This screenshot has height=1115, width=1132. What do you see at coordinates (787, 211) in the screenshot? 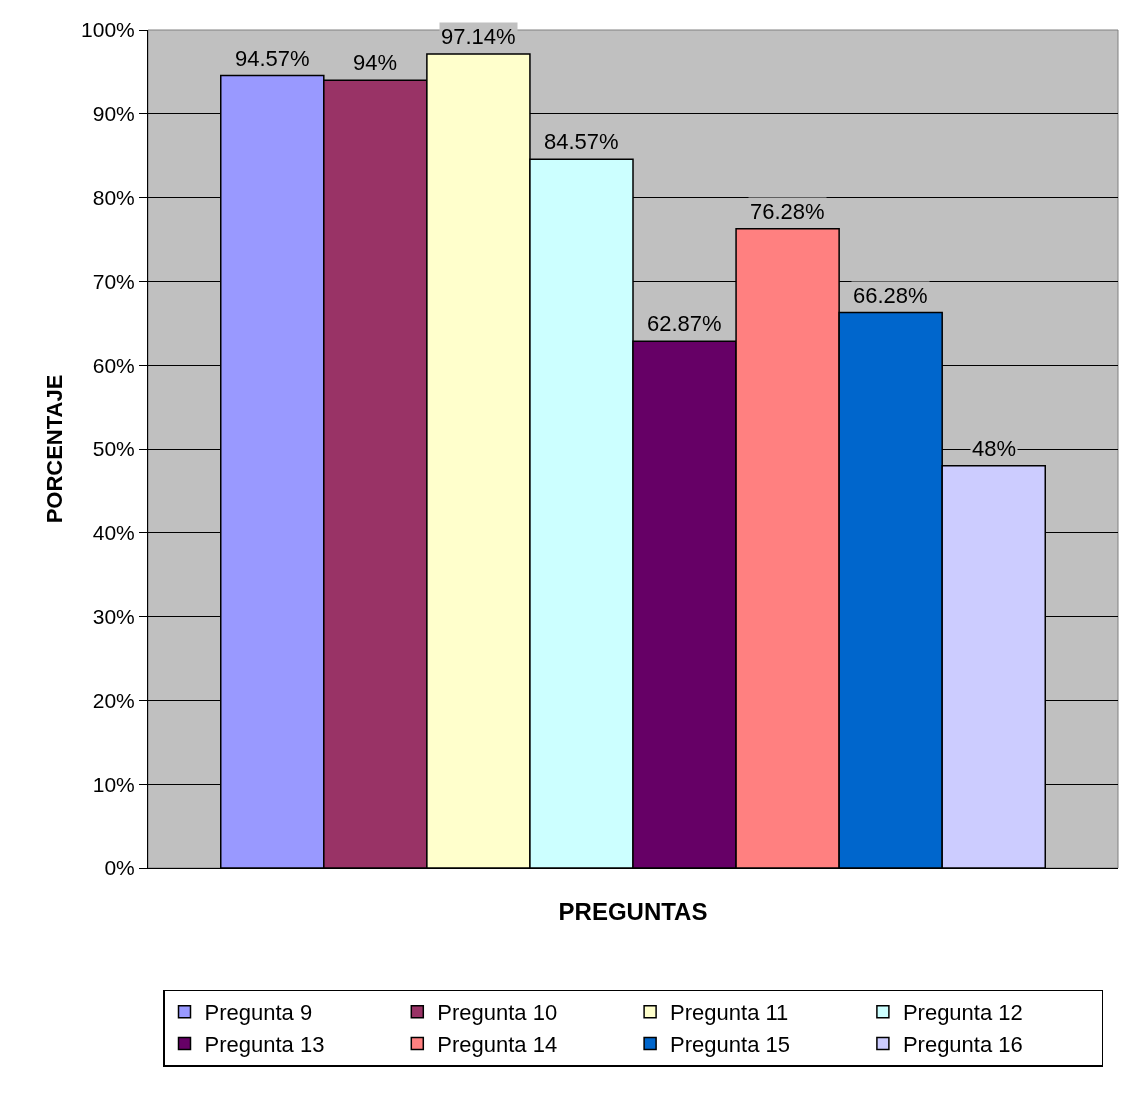
I see `data-label: 76.28%` at bounding box center [787, 211].